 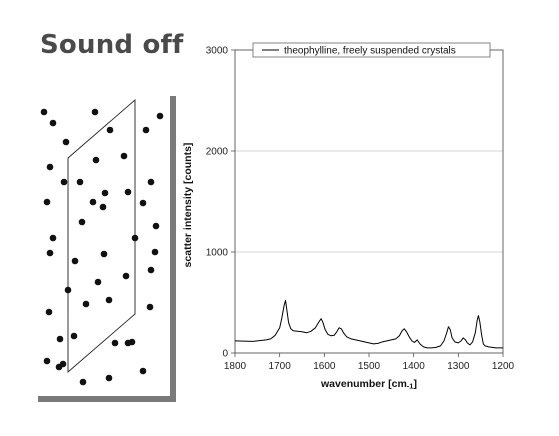 What do you see at coordinates (217, 51) in the screenshot?
I see `y-tick-label: 3000` at bounding box center [217, 51].